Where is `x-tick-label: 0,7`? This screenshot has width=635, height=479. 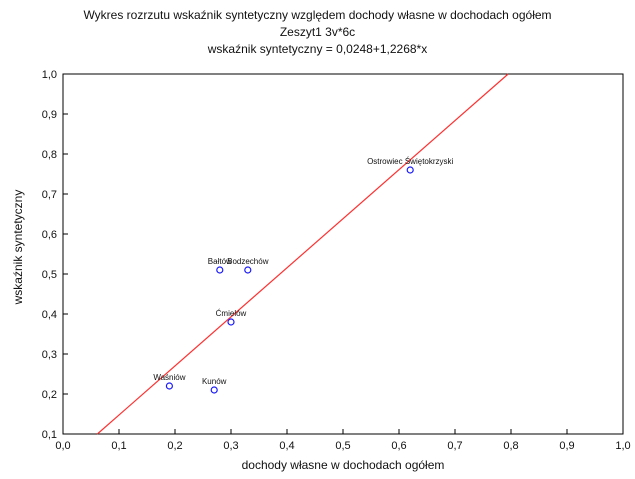
x-tick-label: 0,7 is located at coordinates (454, 446).